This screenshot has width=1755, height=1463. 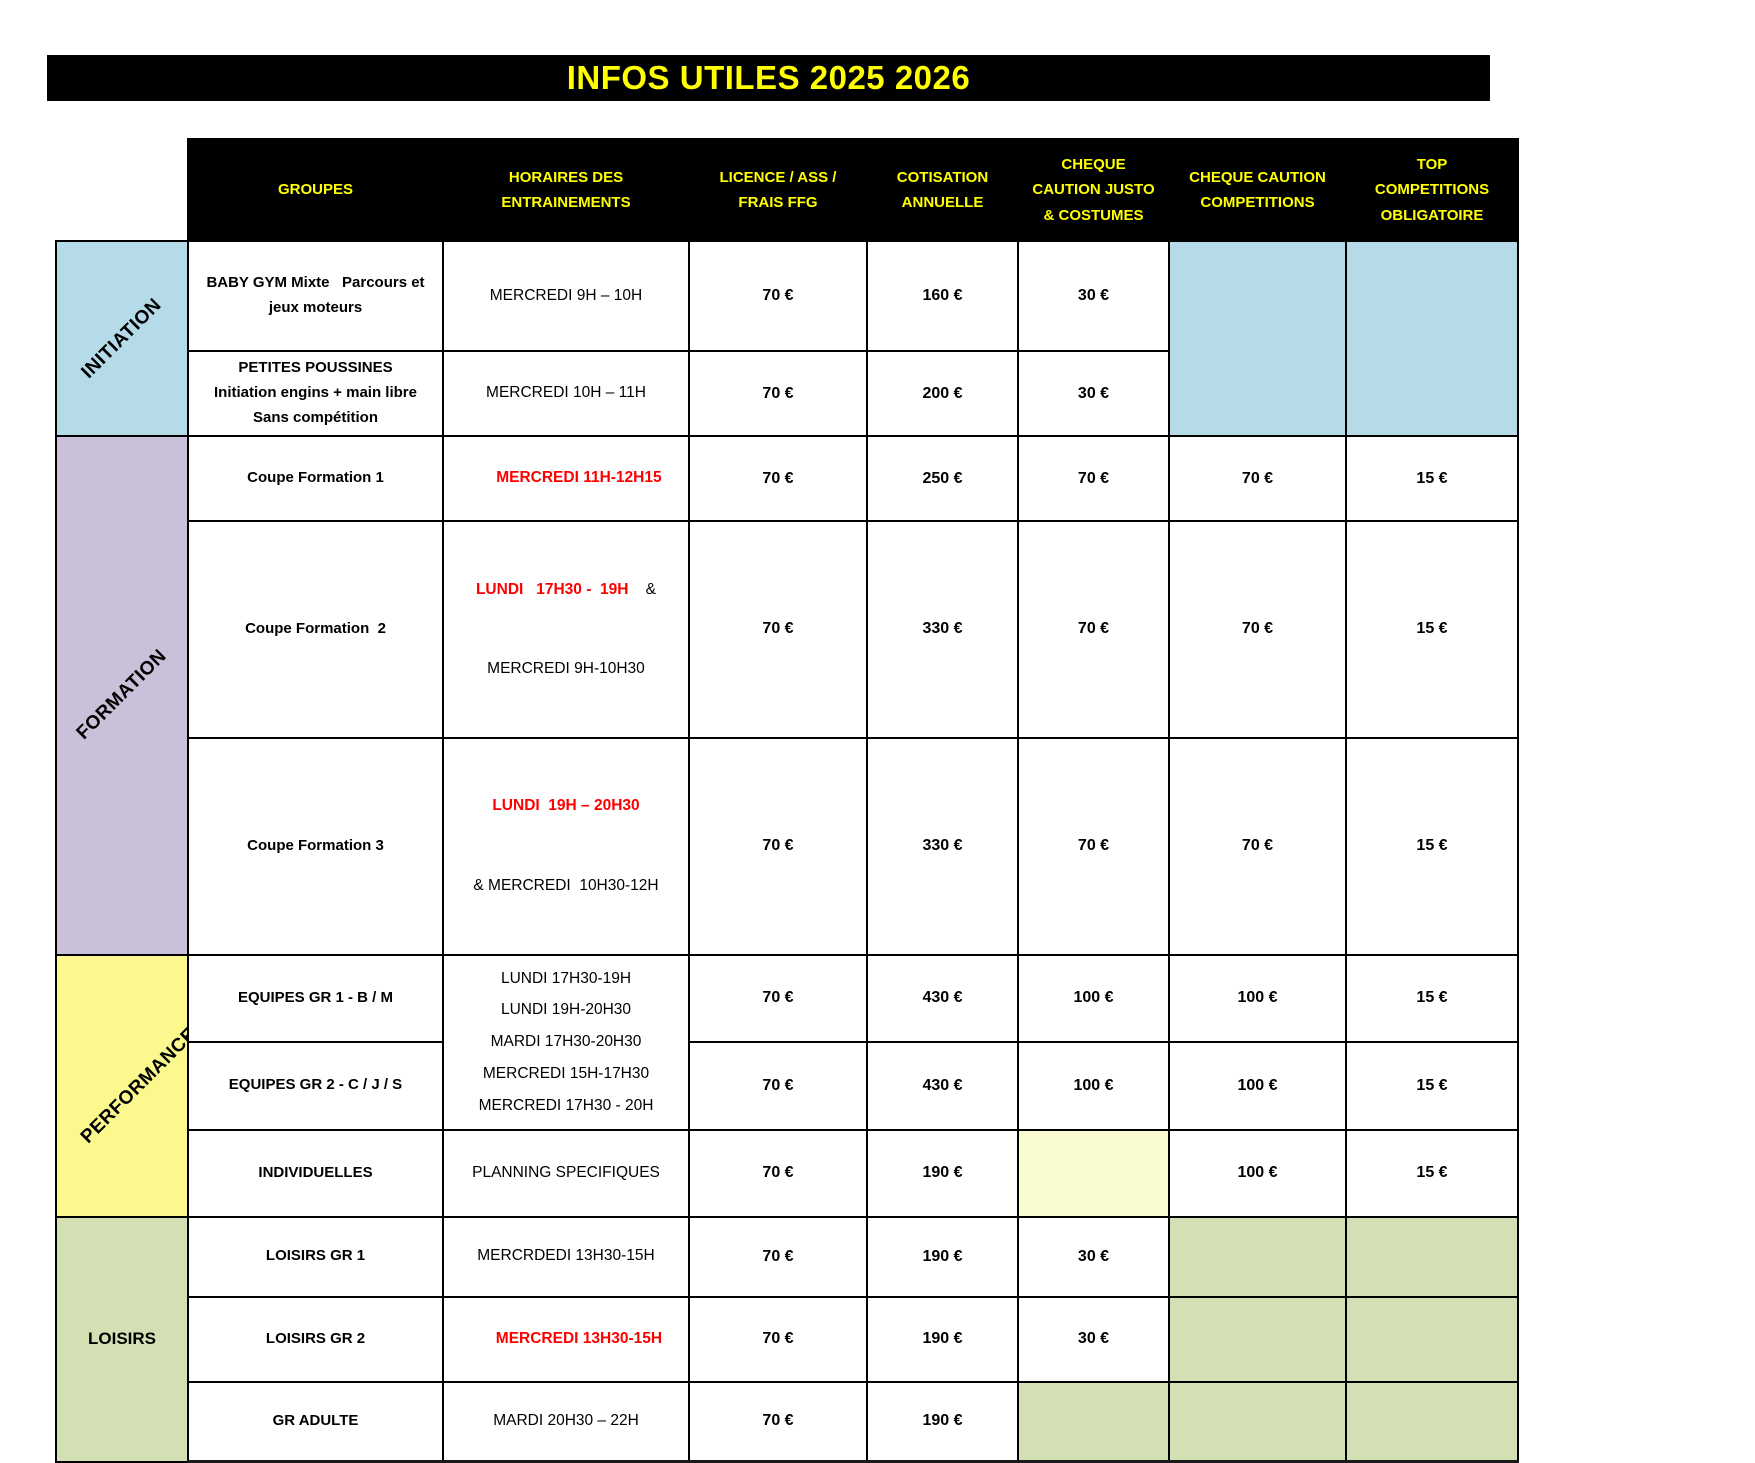 I want to click on baby-gym-caution-justo-cell: 30 €, so click(x=1093, y=296).